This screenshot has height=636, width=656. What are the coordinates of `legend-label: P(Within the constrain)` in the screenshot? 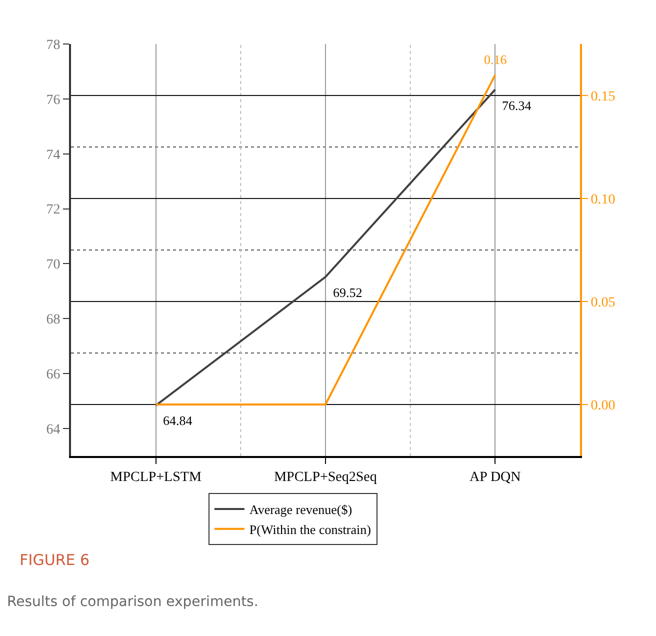 It's located at (310, 529).